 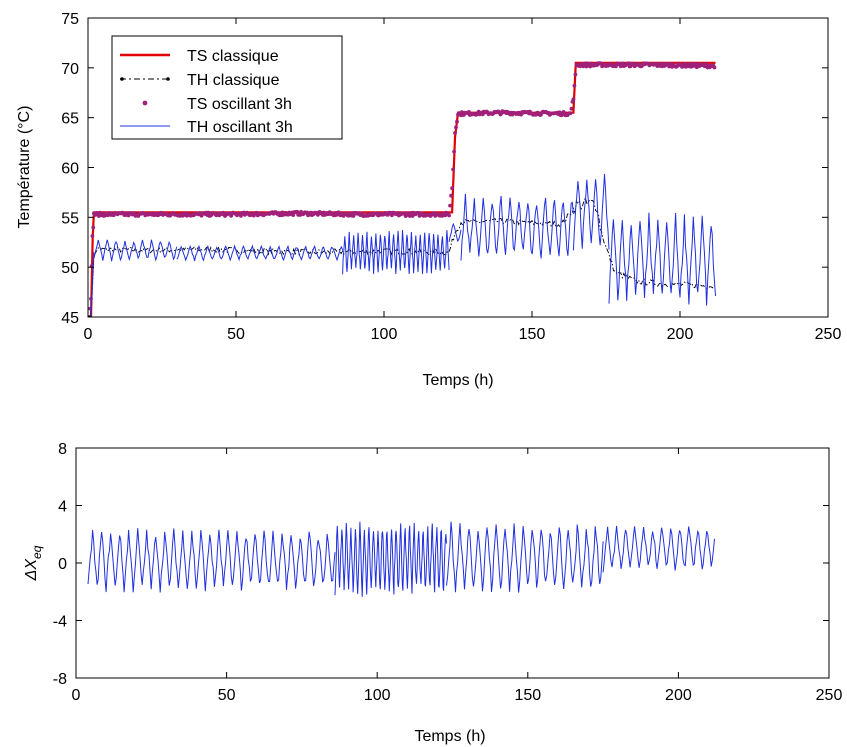 I want to click on temperature-y-axis-title: Température (°C), so click(x=24, y=167).